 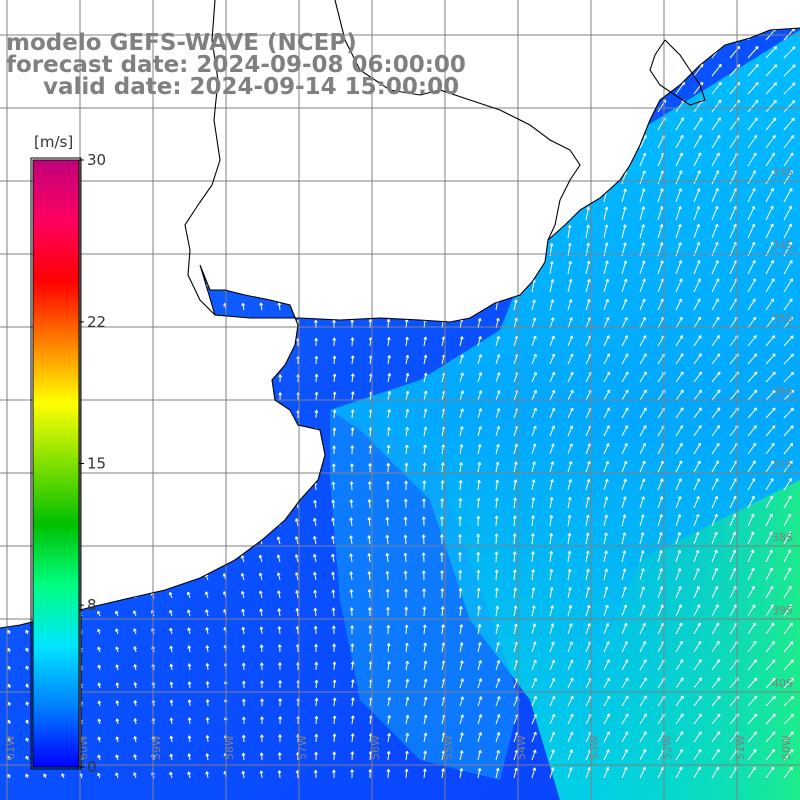 What do you see at coordinates (181, 43) in the screenshot?
I see `model-title: modelo GEFS-WAVE (NCEP)` at bounding box center [181, 43].